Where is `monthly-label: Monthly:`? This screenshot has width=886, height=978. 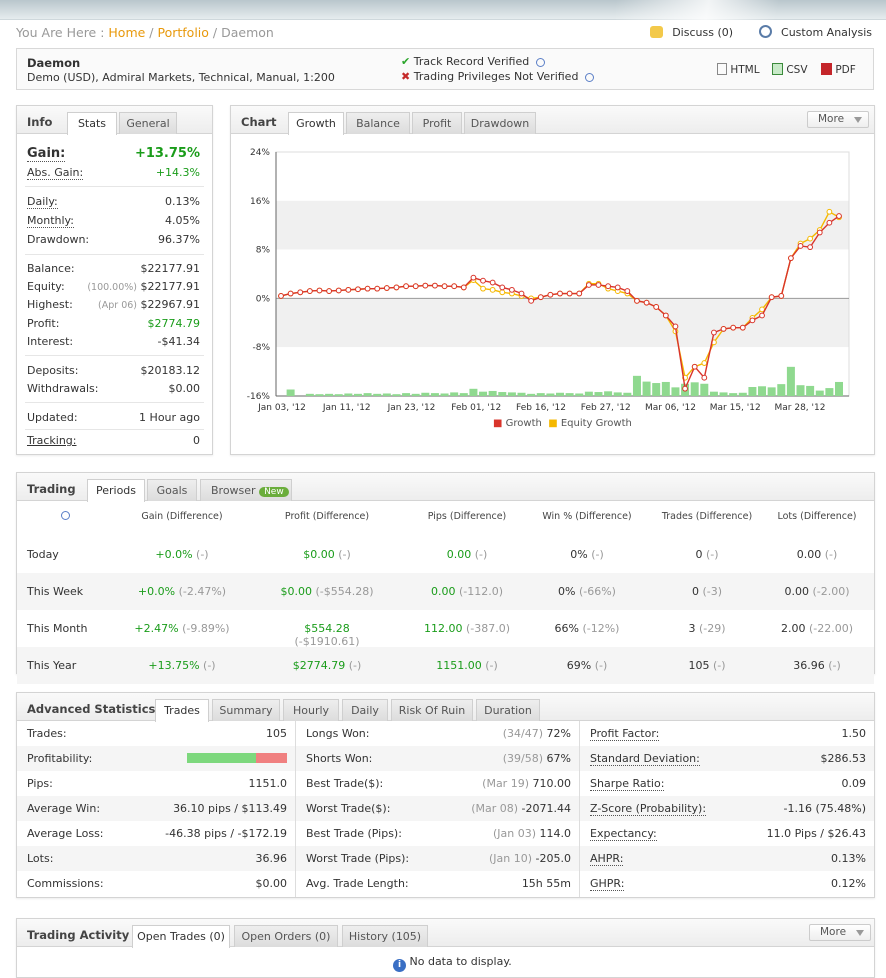
monthly-label: Monthly: is located at coordinates (50, 221).